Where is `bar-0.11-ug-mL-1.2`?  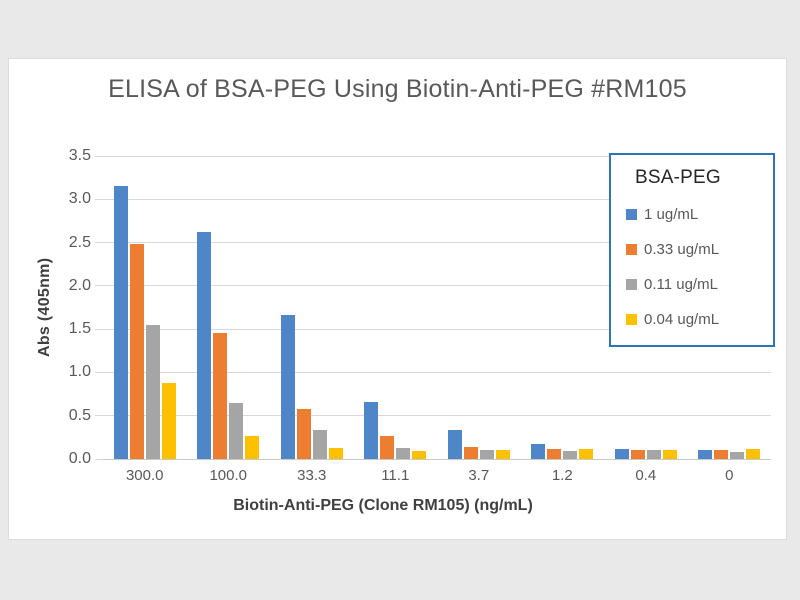 bar-0.11-ug-mL-1.2 is located at coordinates (570, 455).